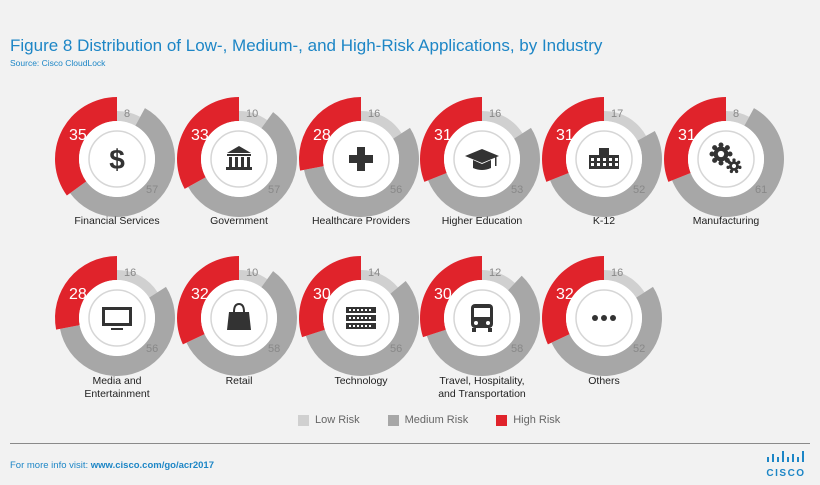 This screenshot has height=485, width=820. I want to click on value-low: 12, so click(495, 273).